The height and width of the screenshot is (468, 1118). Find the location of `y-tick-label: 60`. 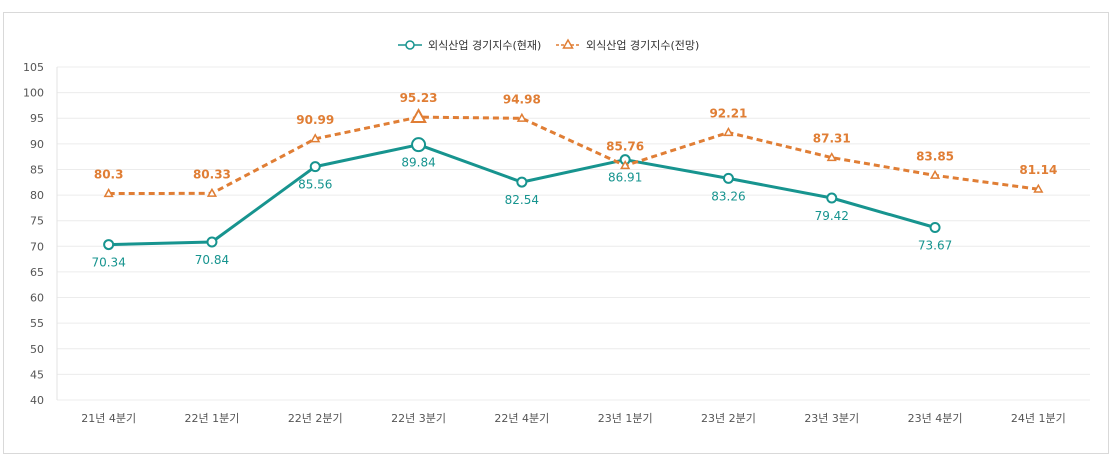

y-tick-label: 60 is located at coordinates (37, 298).